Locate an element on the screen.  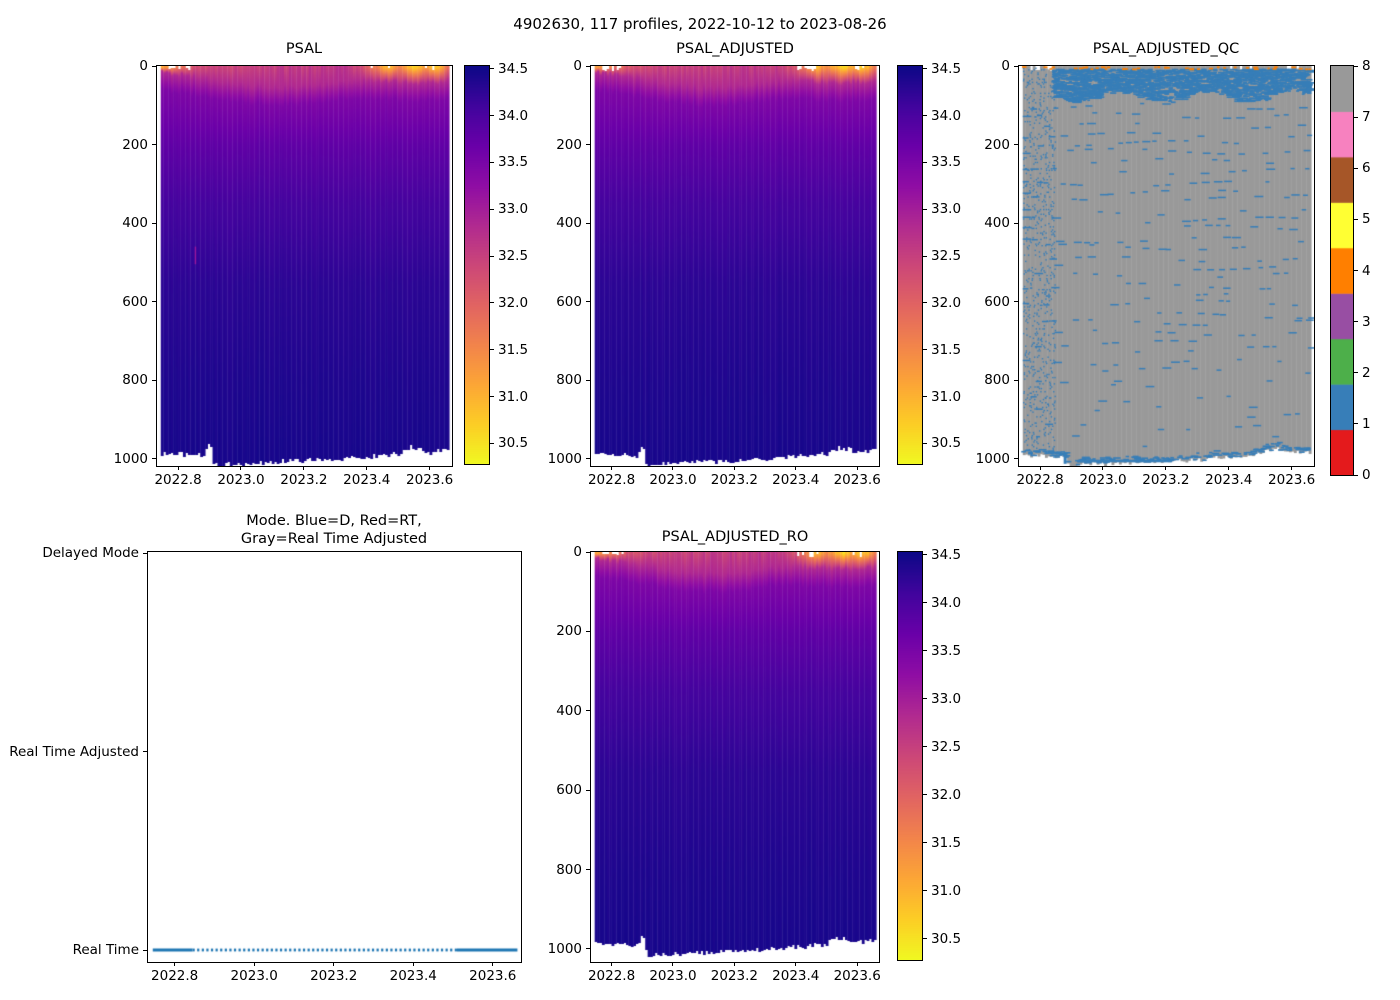
psal-adjusted-heatmap-canvas is located at coordinates (735, 266).